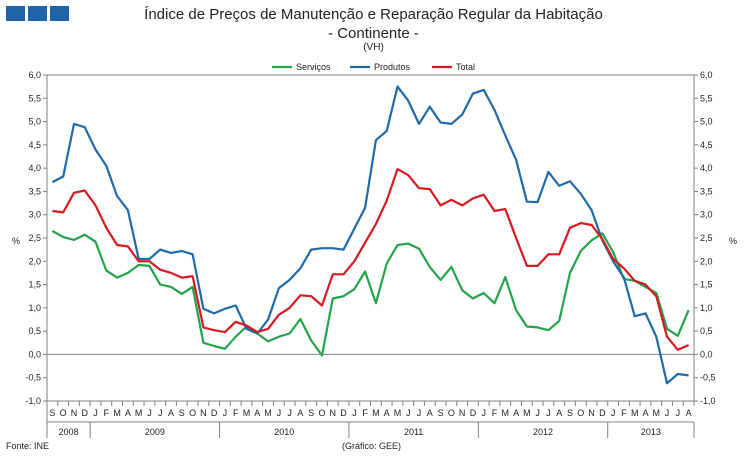 The width and height of the screenshot is (747, 459). What do you see at coordinates (706, 331) in the screenshot?
I see `y-tick-label-right: 0,5` at bounding box center [706, 331].